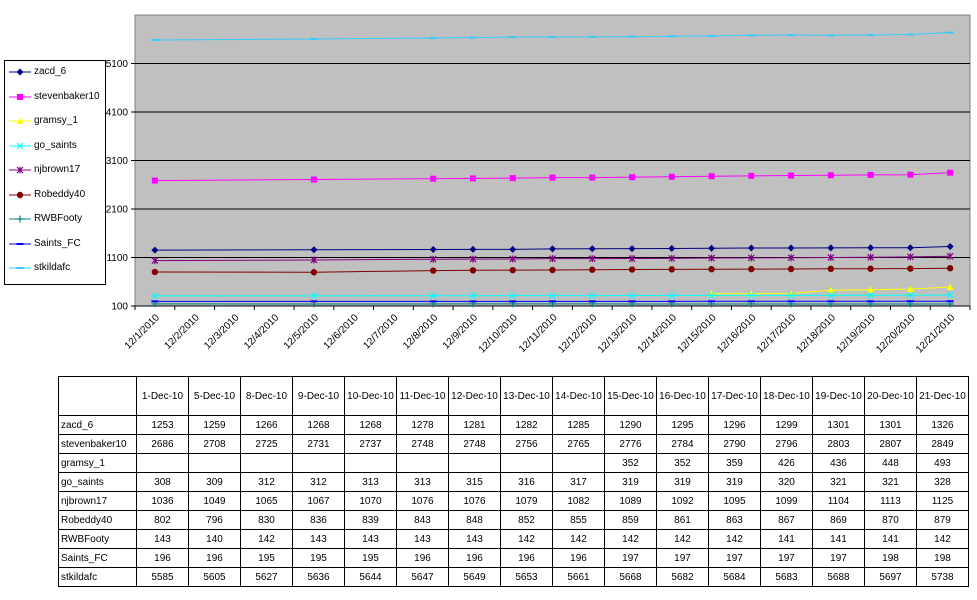 The height and width of the screenshot is (600, 977). I want to click on table-cell: 319, so click(630, 482).